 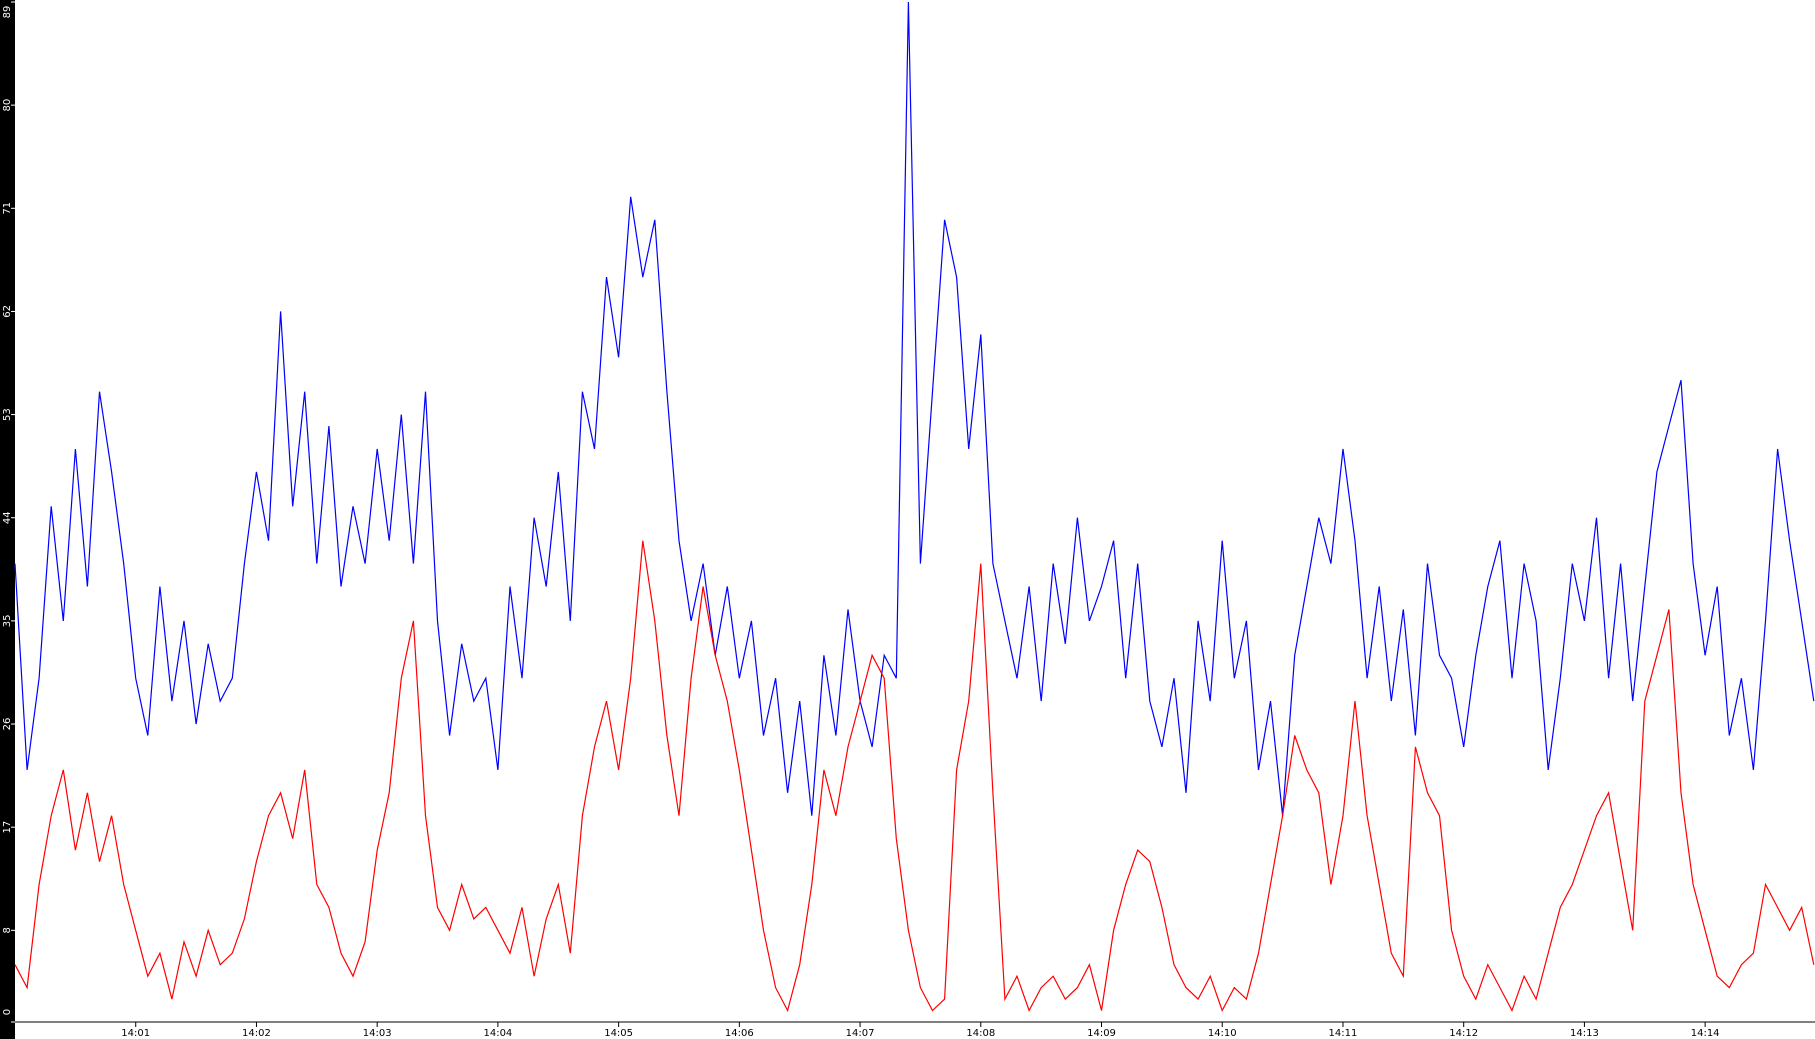 I want to click on x-tick-label: 14:03, so click(x=377, y=1033).